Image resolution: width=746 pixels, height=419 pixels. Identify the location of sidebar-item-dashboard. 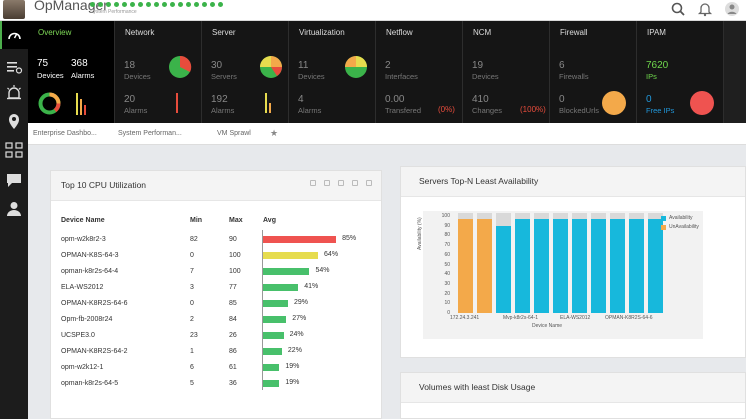
(14, 35).